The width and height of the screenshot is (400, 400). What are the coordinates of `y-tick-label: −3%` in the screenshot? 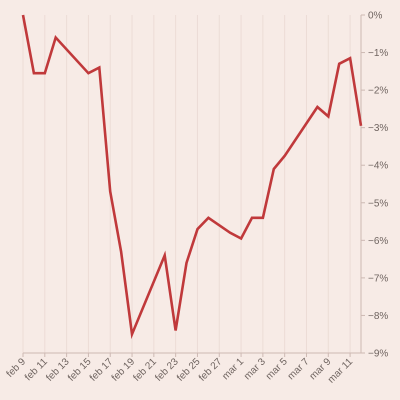 It's located at (378, 128).